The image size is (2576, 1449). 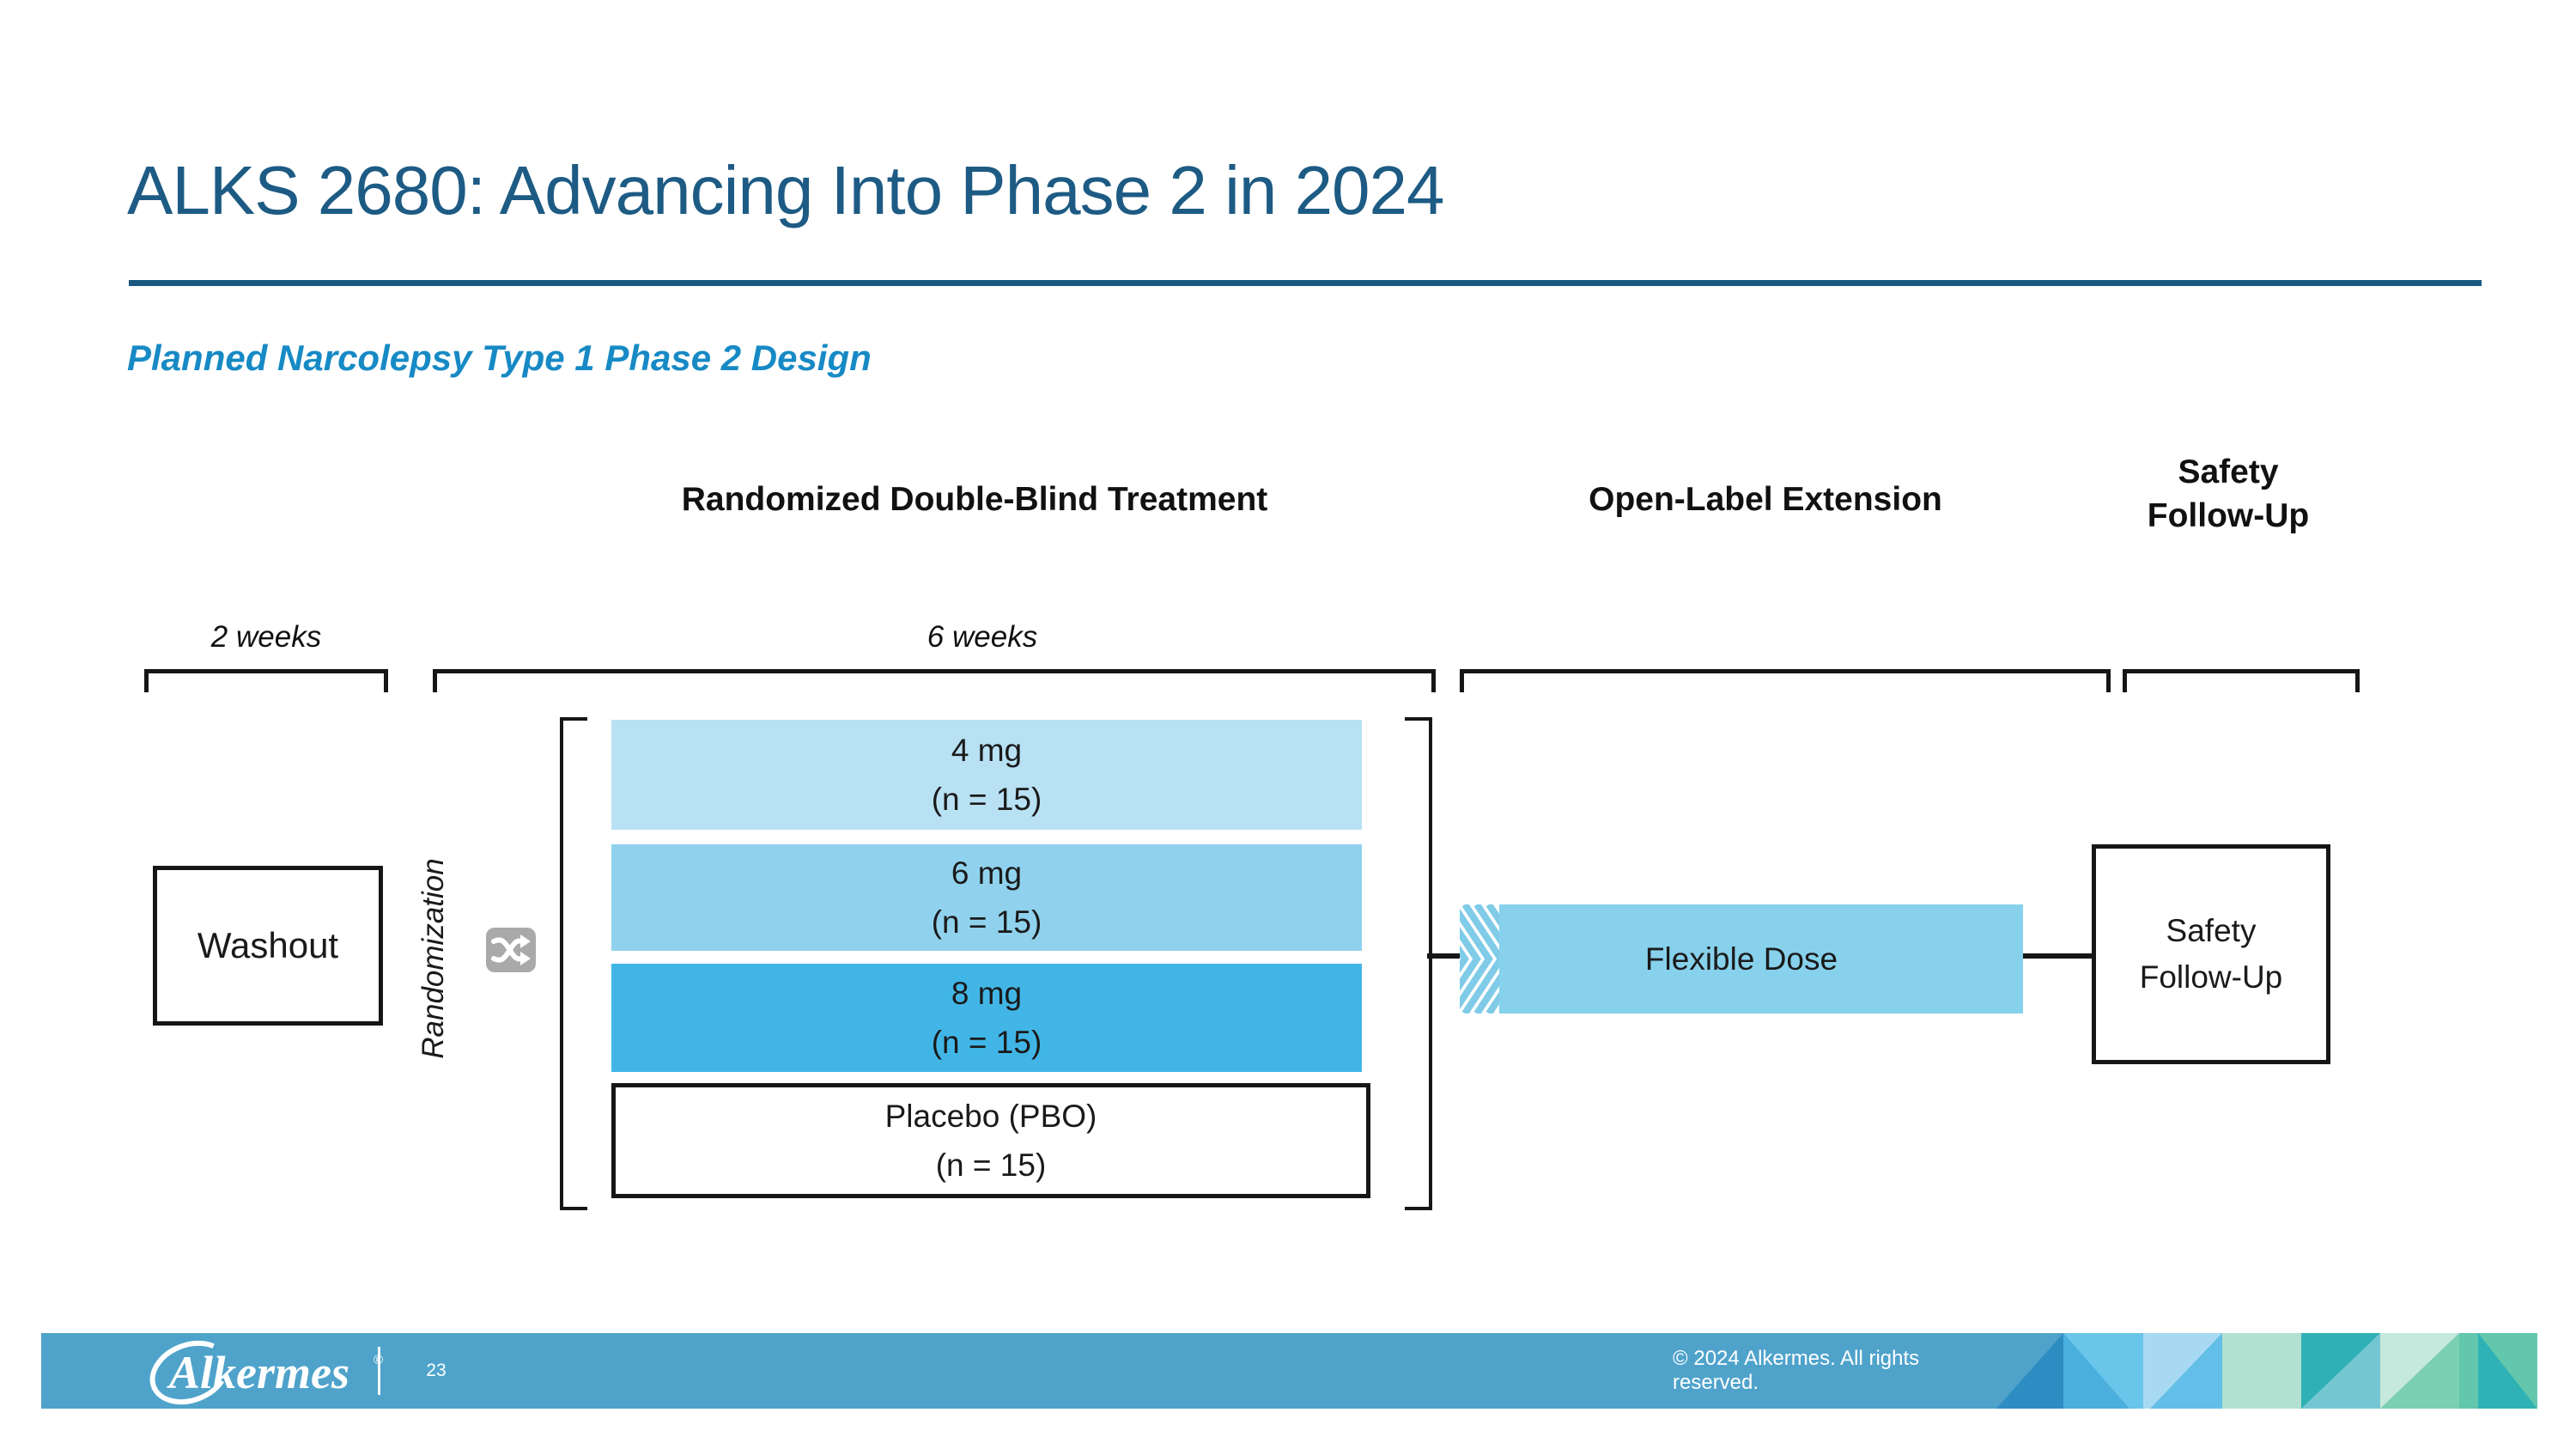 I want to click on footer-triangle-mosaic, so click(x=2266, y=1371).